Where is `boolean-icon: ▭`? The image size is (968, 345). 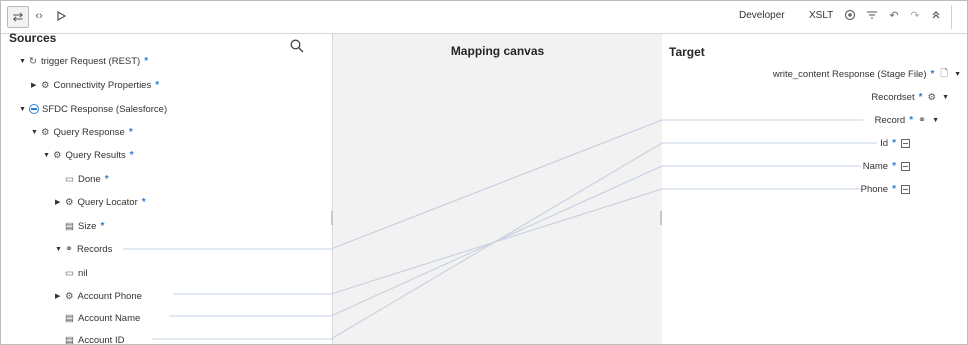 boolean-icon: ▭ is located at coordinates (69, 179).